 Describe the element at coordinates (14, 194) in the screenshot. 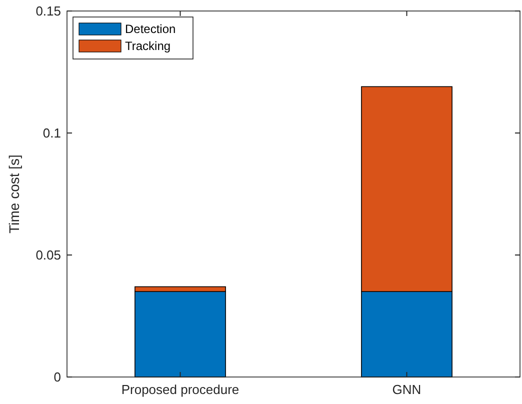

I see `y-axis-title: Time cost [s]` at that location.